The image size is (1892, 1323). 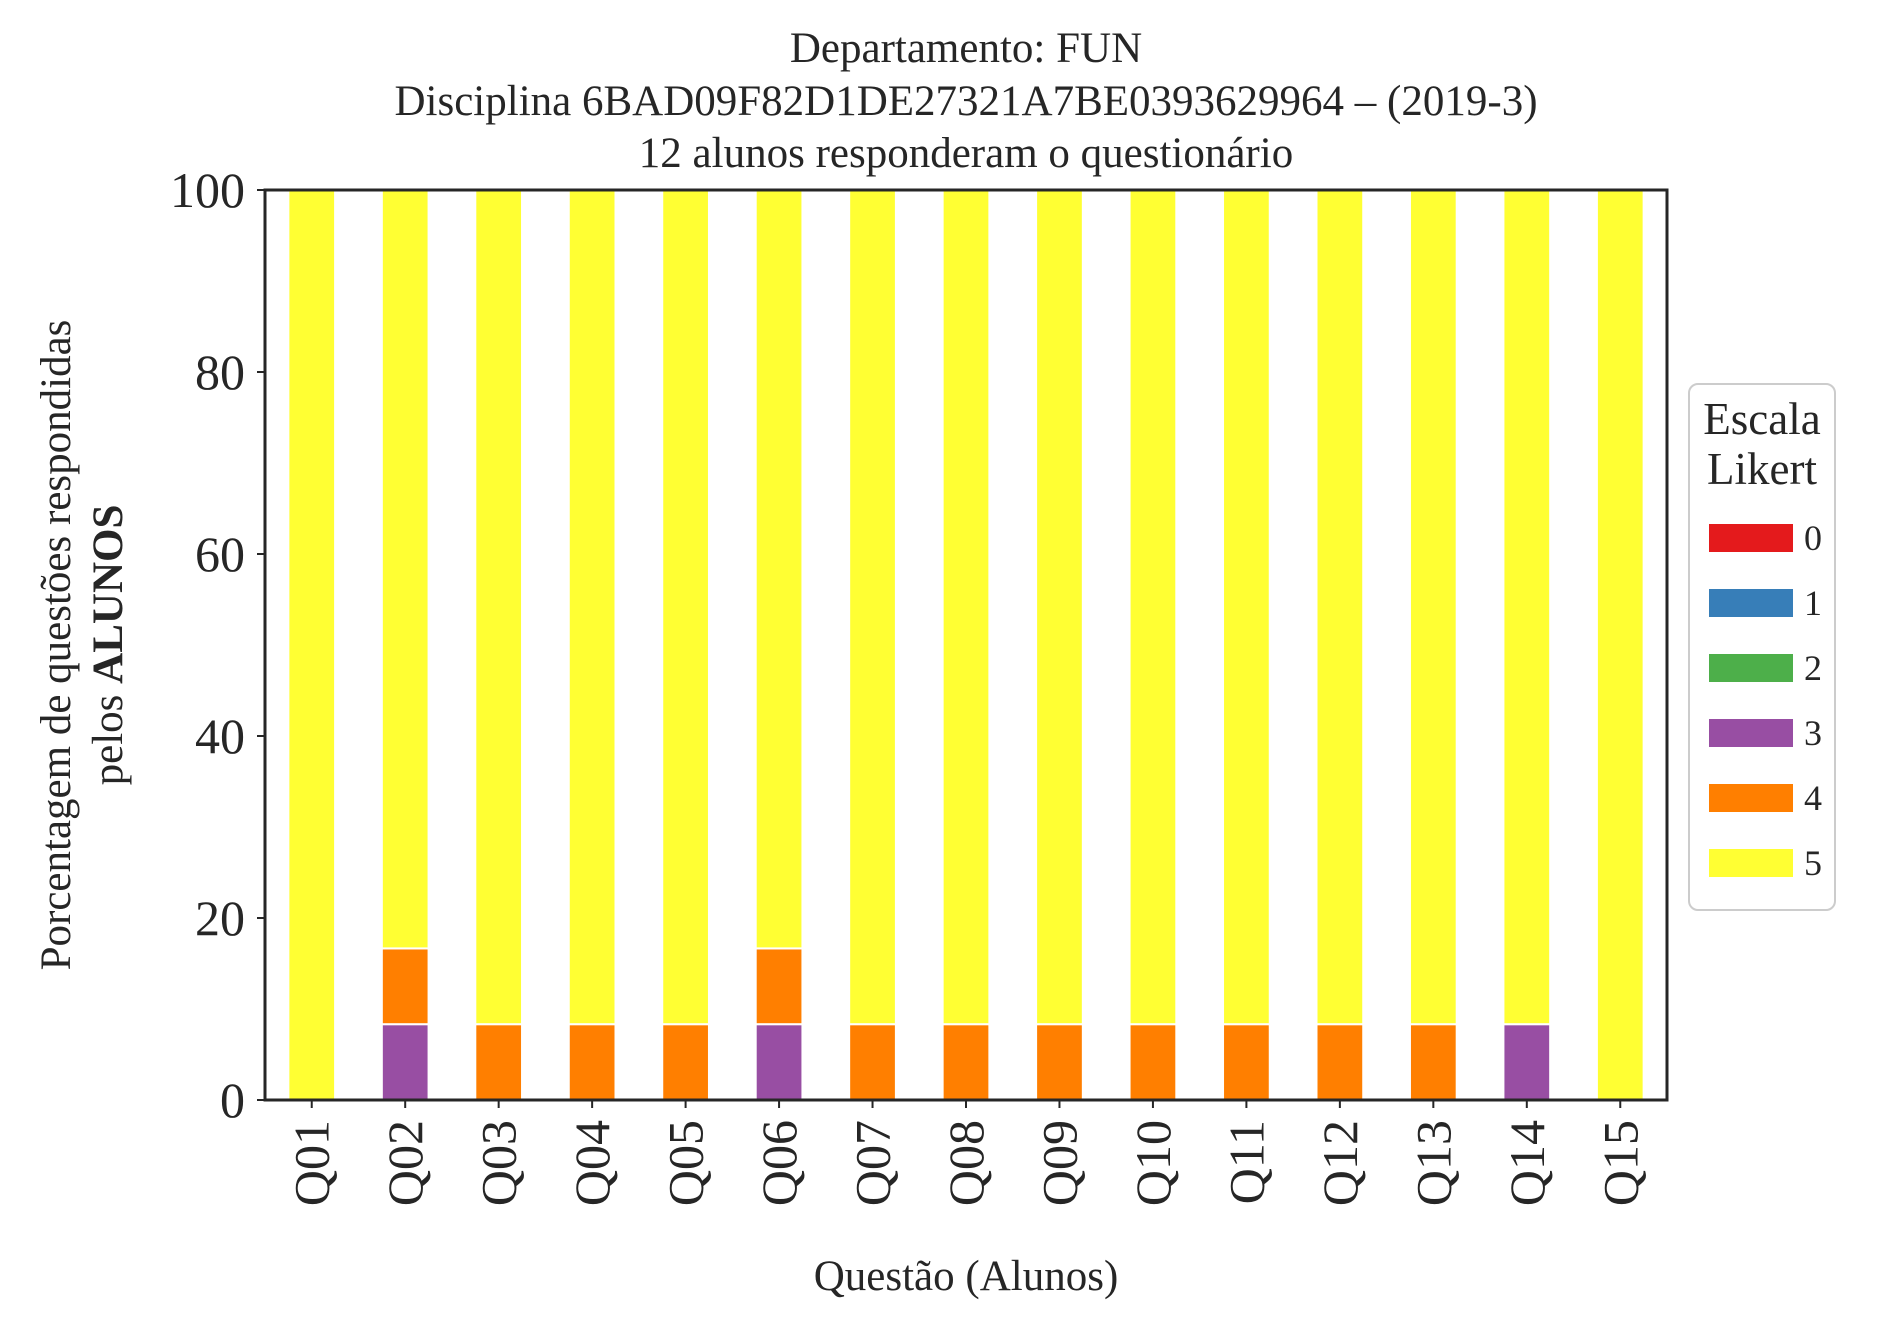 What do you see at coordinates (966, 48) in the screenshot?
I see `chart-title-line-1: Departamento: FUN` at bounding box center [966, 48].